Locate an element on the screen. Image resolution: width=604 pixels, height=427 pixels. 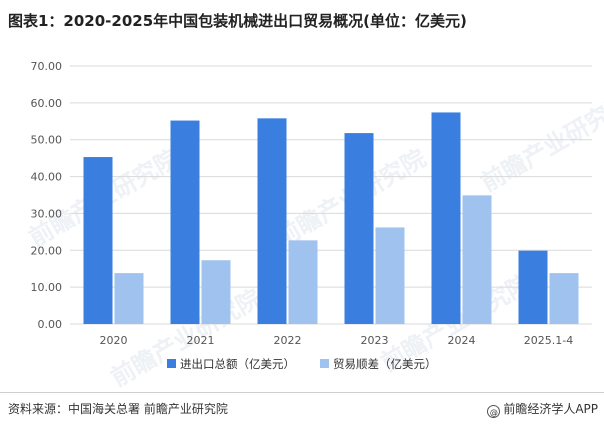
y-tick-label: 50.00 is located at coordinates (47, 140).